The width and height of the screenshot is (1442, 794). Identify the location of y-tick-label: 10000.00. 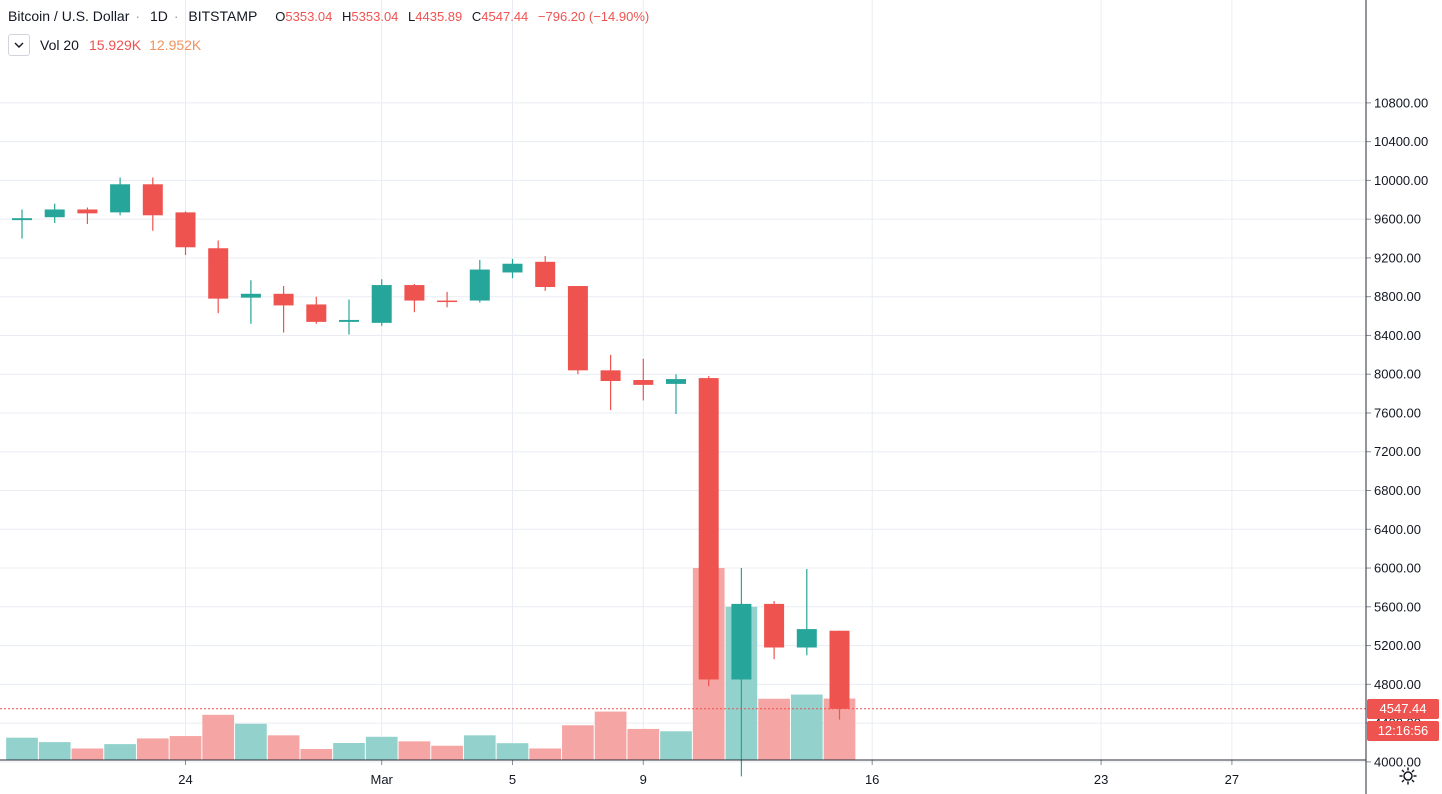
(1401, 180).